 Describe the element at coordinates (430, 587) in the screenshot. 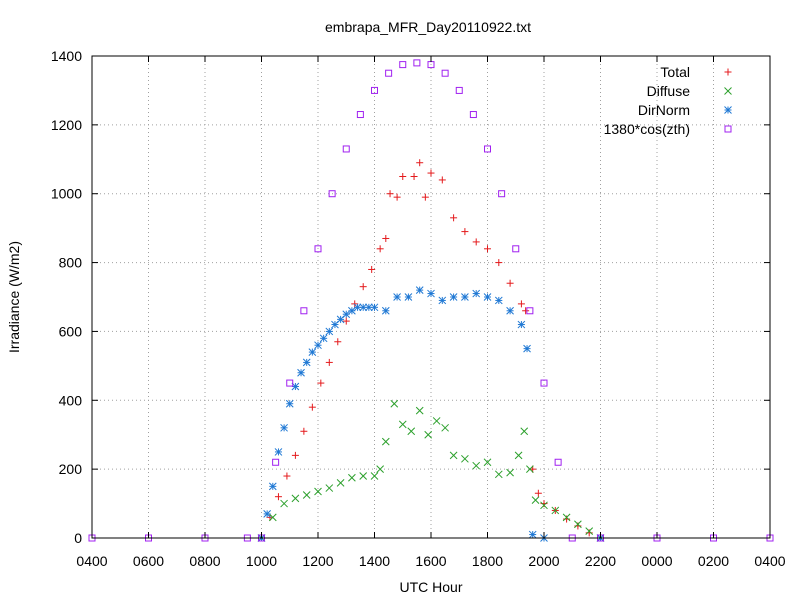

I see `x-axis-title: UTC Hour` at that location.